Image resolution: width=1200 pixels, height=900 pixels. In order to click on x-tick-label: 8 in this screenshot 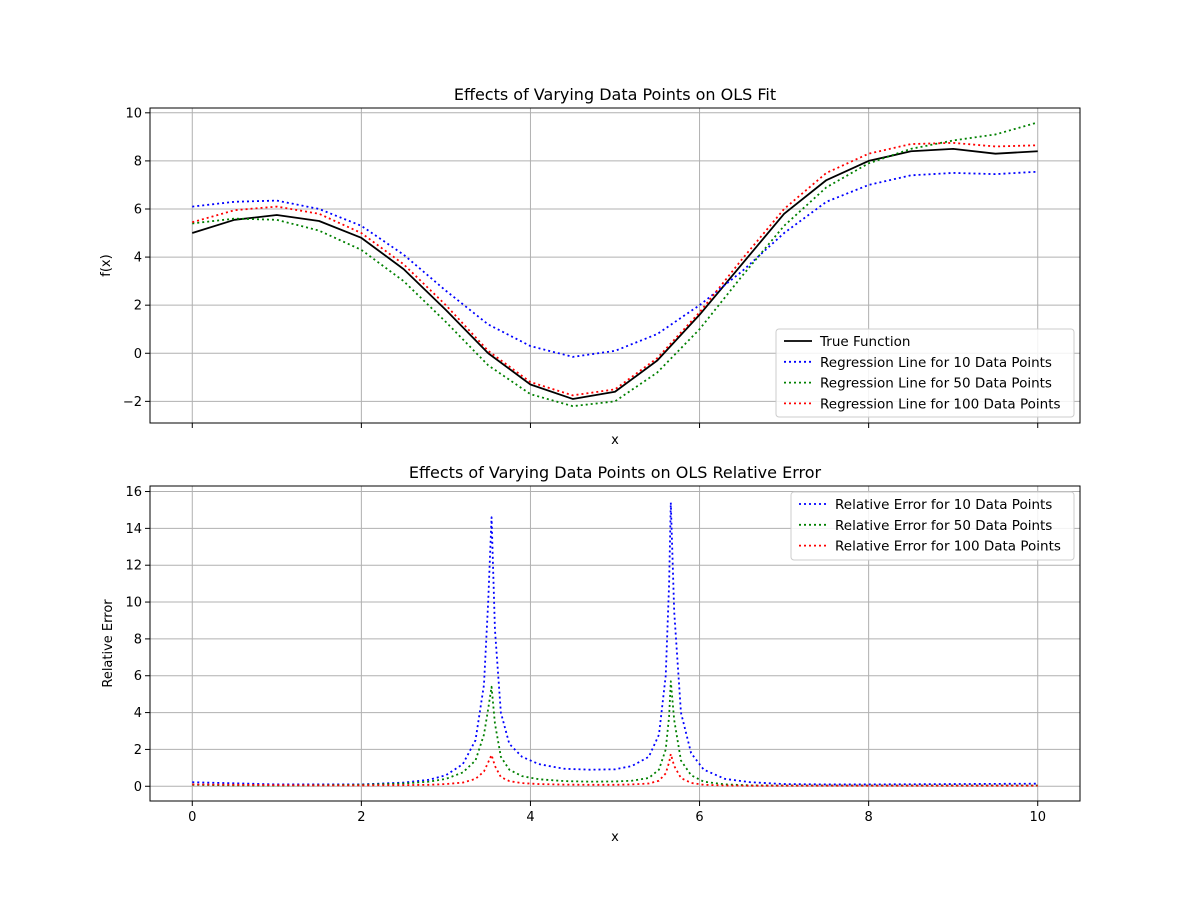, I will do `click(868, 817)`.